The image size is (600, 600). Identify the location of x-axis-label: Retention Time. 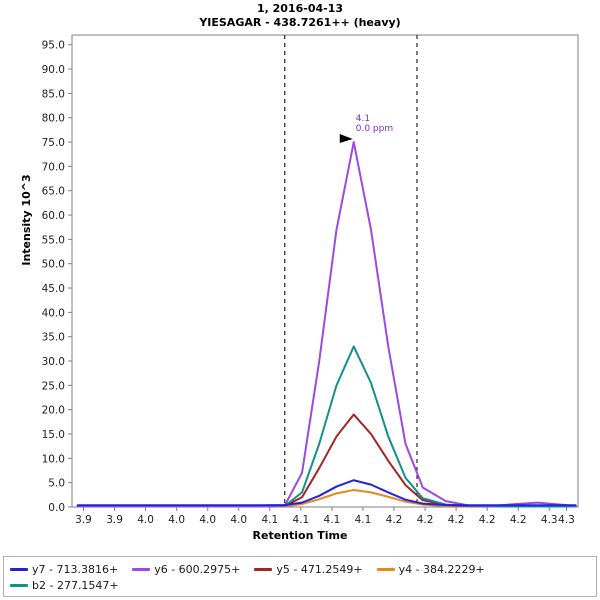
(300, 535).